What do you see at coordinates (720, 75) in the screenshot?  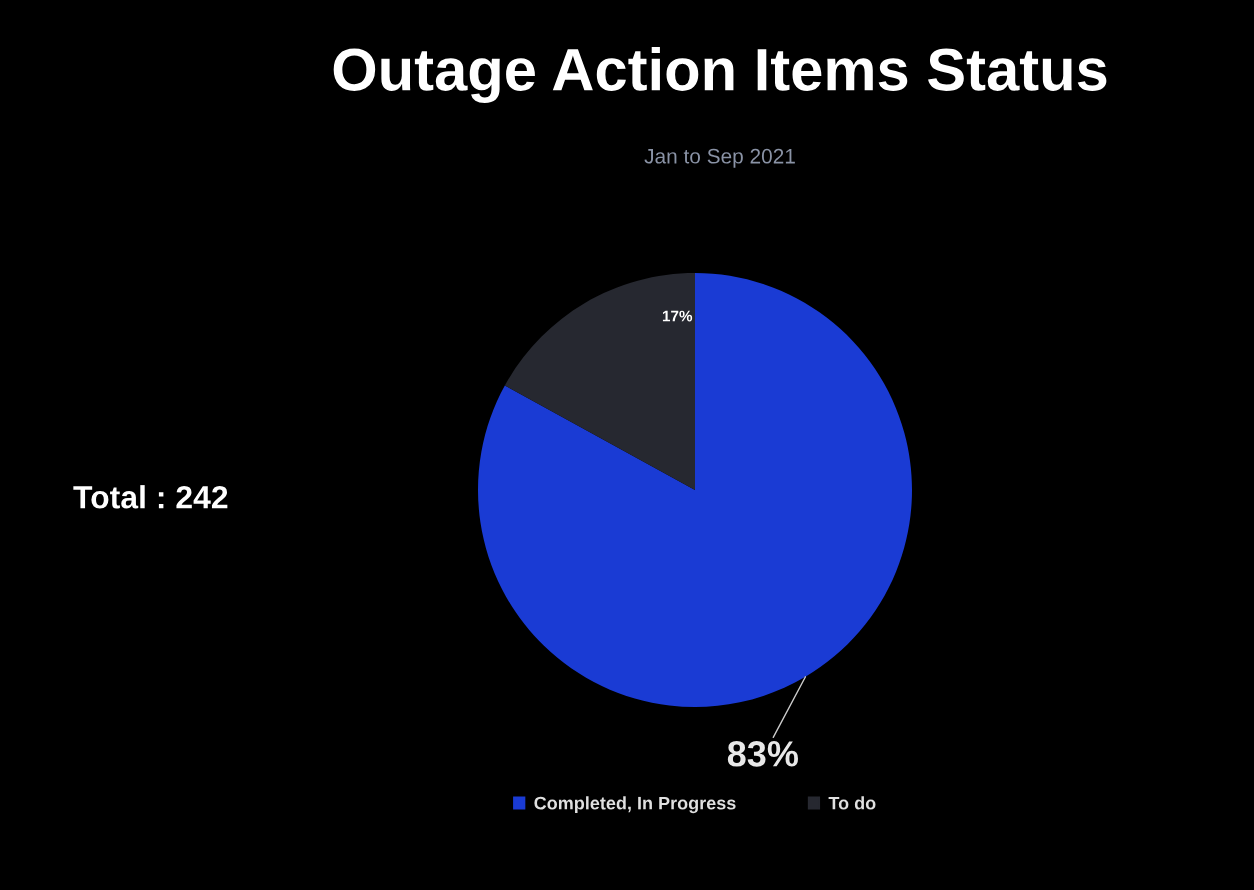 I see `chart-title: Outage Action Items Status` at bounding box center [720, 75].